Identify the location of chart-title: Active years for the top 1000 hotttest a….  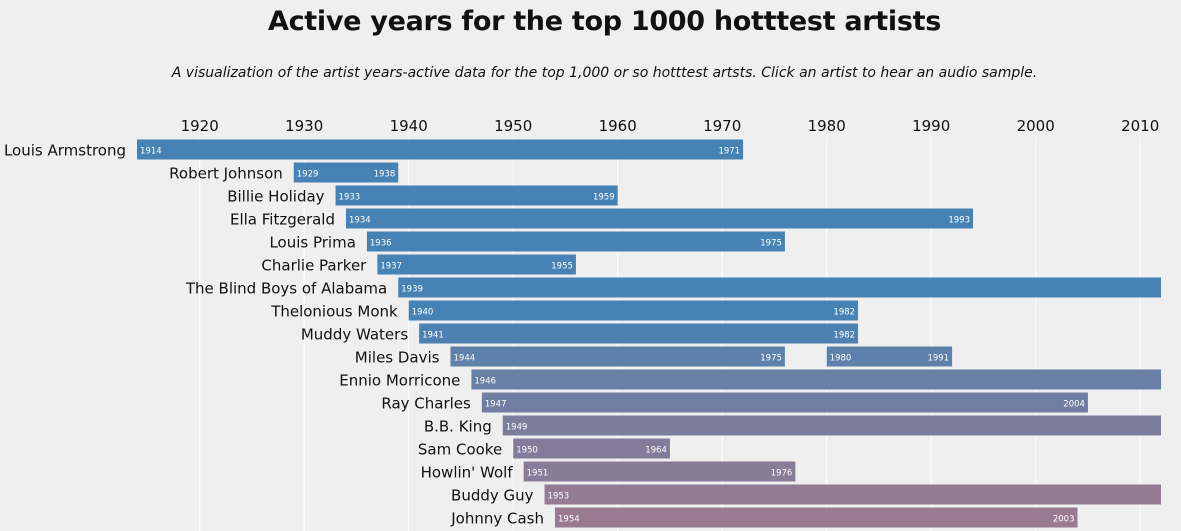
(604, 21).